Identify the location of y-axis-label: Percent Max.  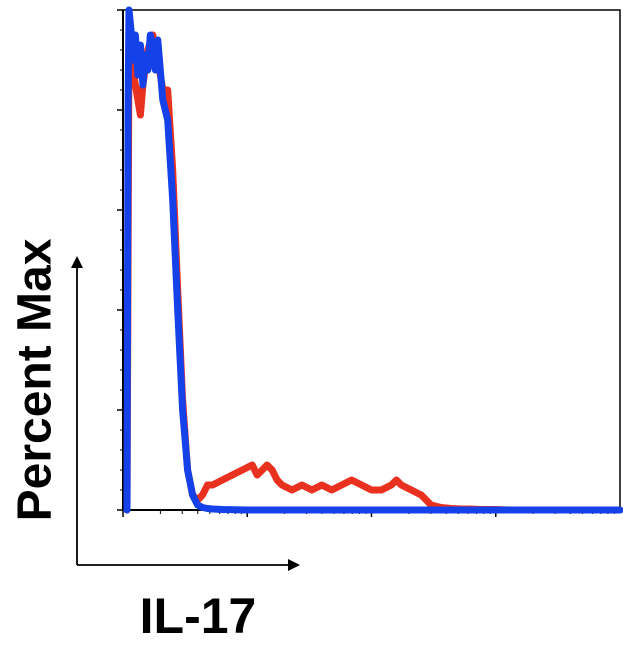
(35, 379).